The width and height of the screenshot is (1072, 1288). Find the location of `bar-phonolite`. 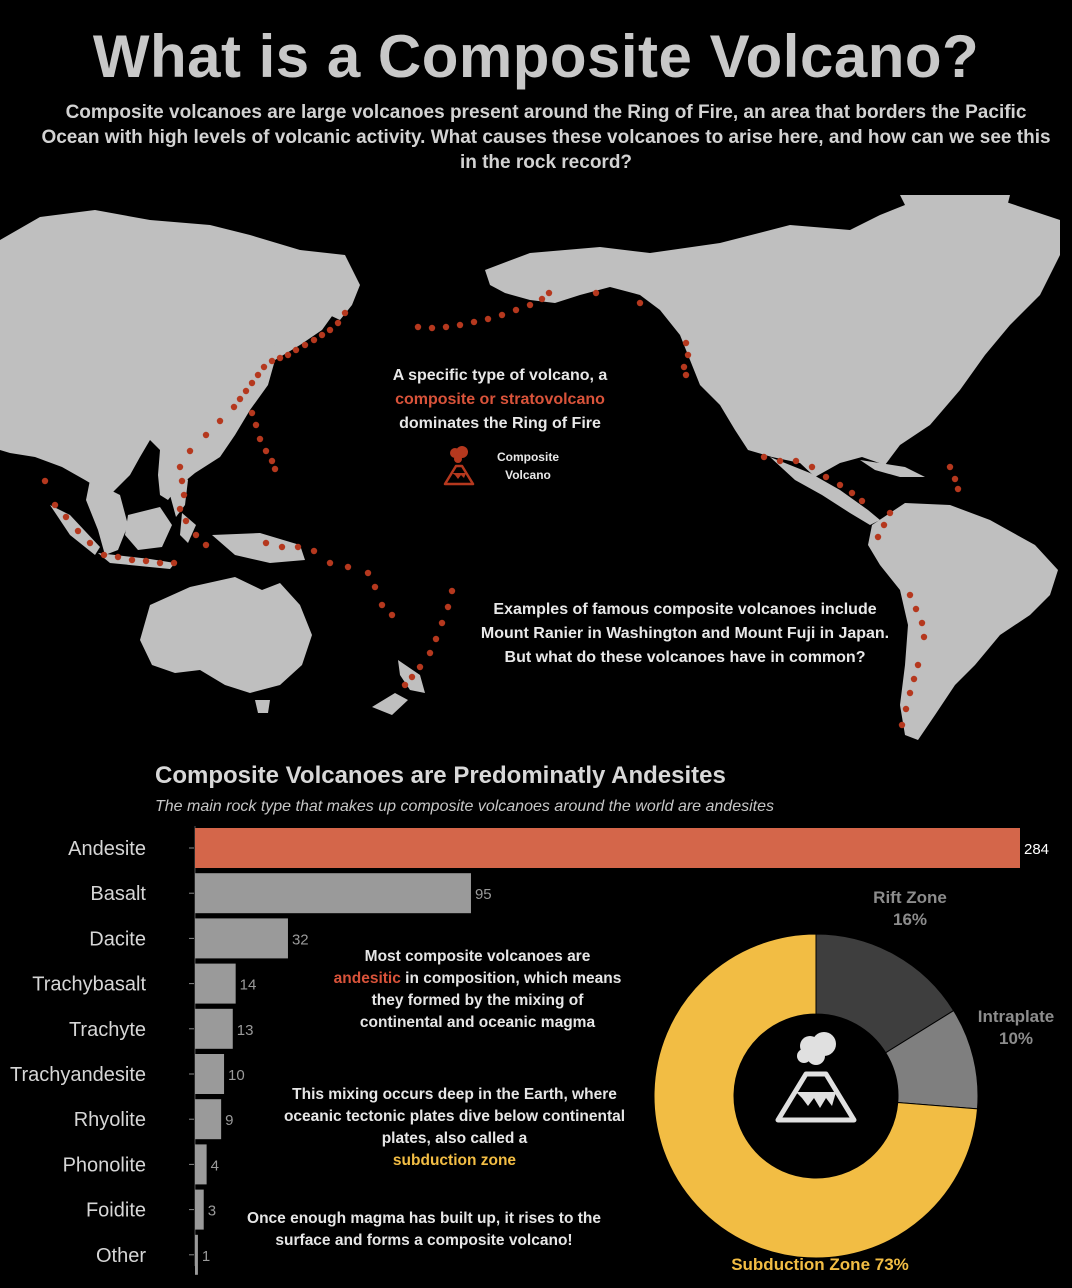

bar-phonolite is located at coordinates (201, 1164).